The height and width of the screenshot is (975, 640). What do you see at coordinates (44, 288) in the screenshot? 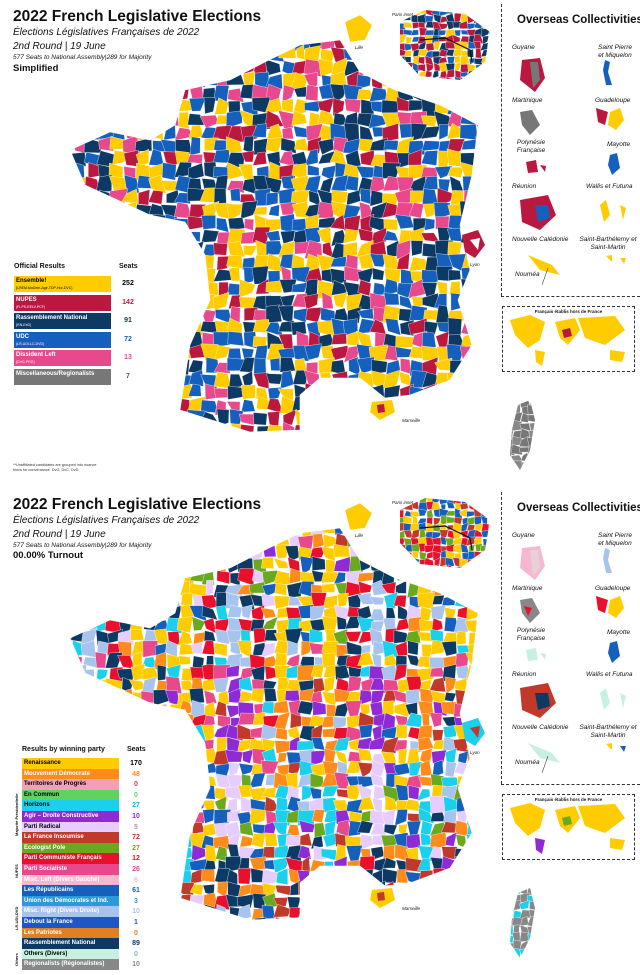
I see `legend-sublabel: (LREM-MoDem-Agir-TDP-Hor-DVC)` at bounding box center [44, 288].